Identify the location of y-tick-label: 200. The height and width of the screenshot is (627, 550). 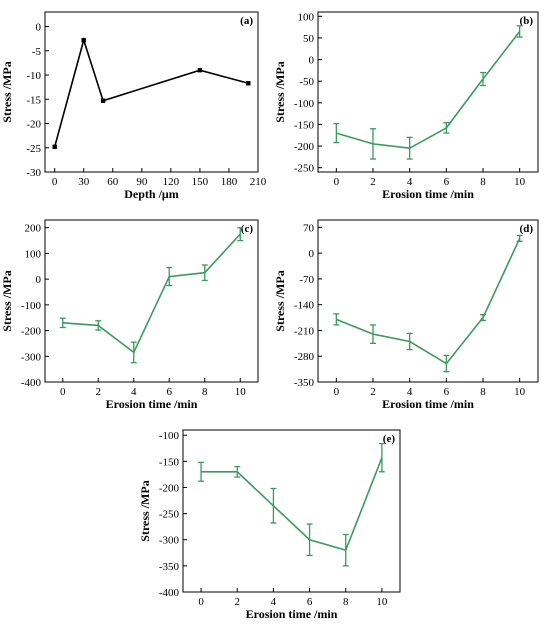
(33, 229).